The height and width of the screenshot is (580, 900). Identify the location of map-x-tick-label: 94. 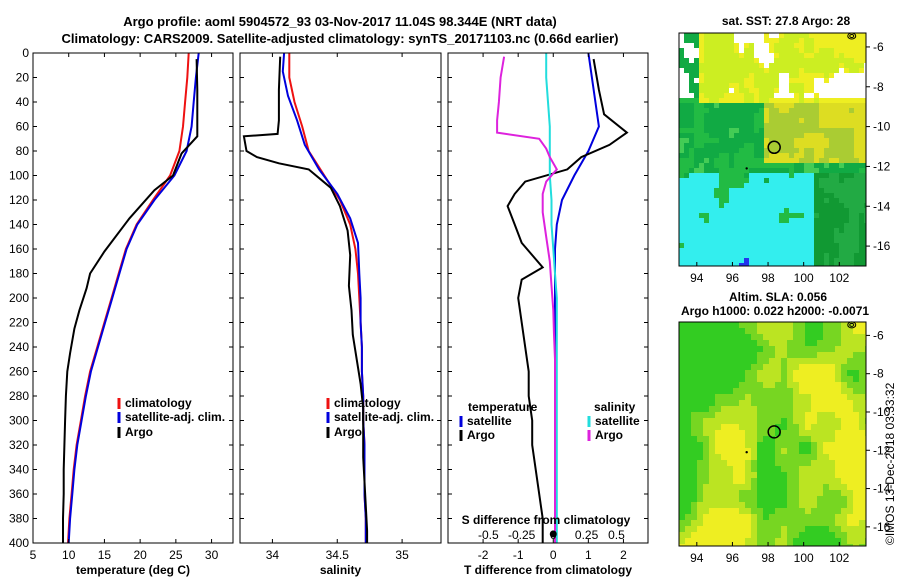
(697, 278).